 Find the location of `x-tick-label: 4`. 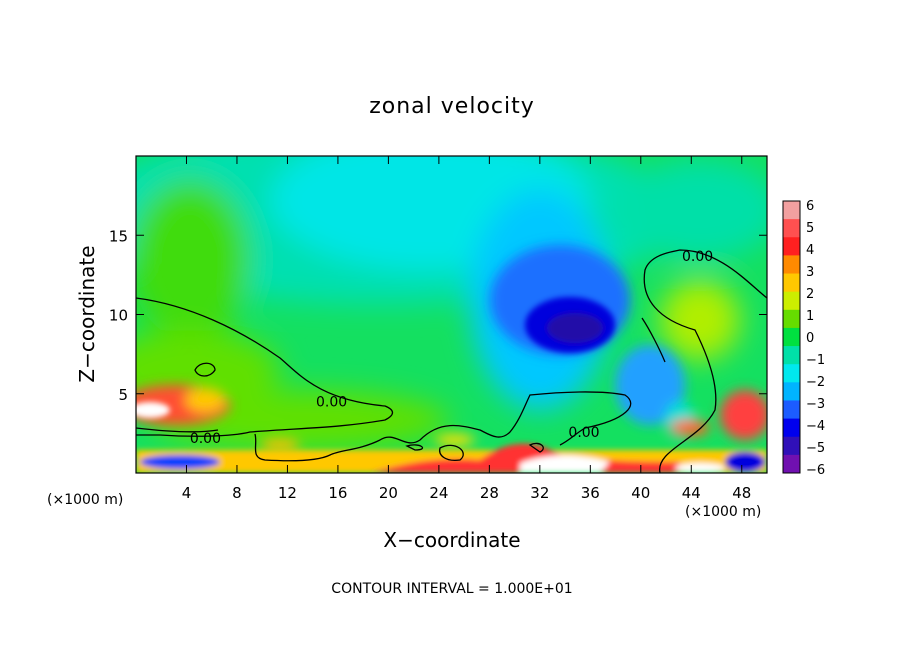

x-tick-label: 4 is located at coordinates (187, 493).